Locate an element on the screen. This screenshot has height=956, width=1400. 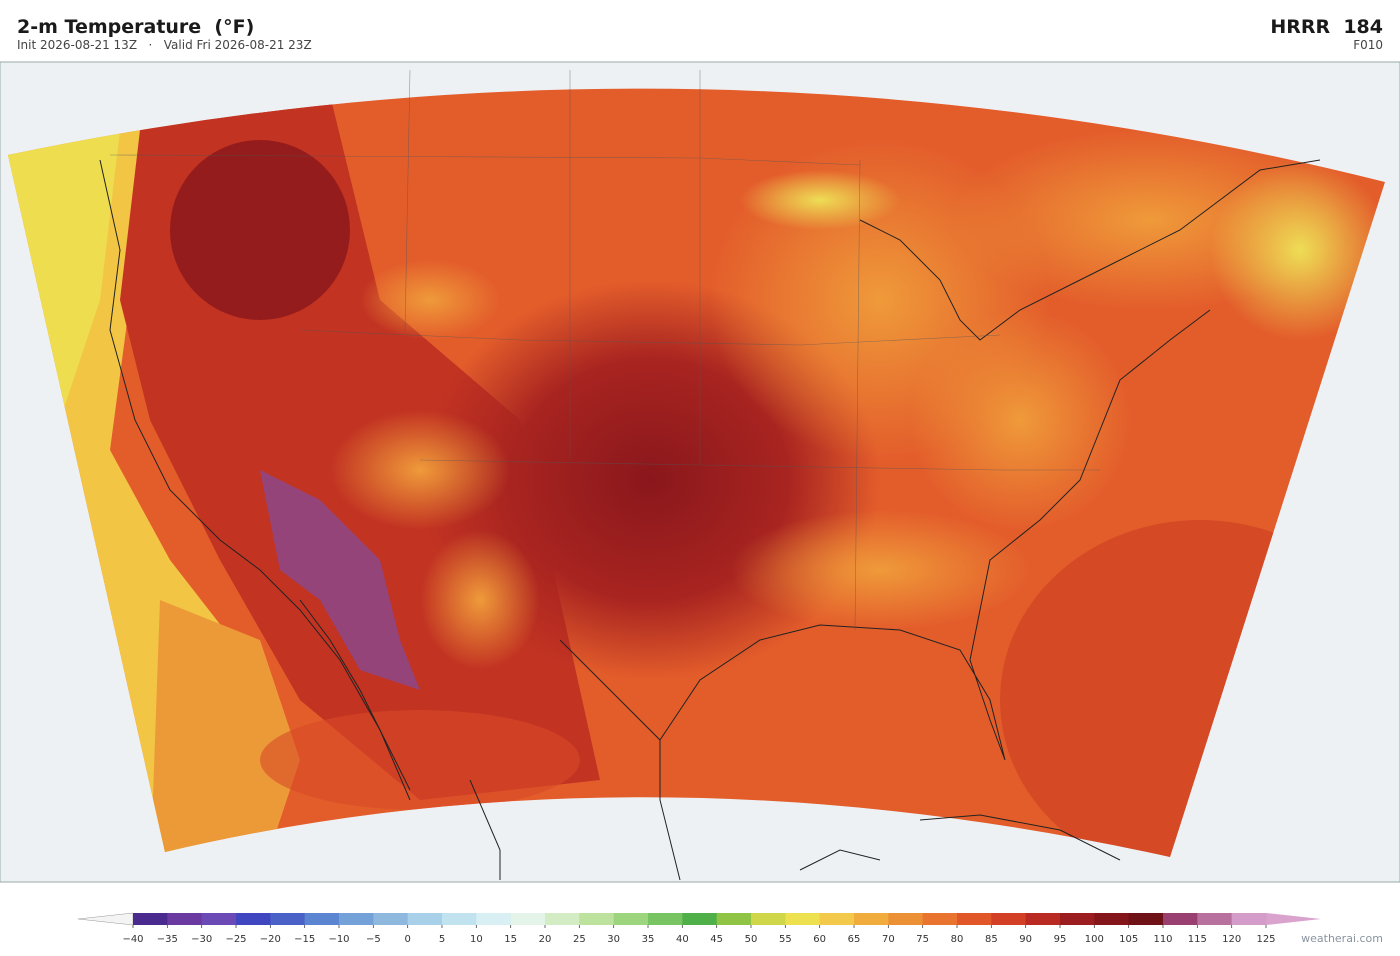
colorbar-under is located at coordinates (105, 919).